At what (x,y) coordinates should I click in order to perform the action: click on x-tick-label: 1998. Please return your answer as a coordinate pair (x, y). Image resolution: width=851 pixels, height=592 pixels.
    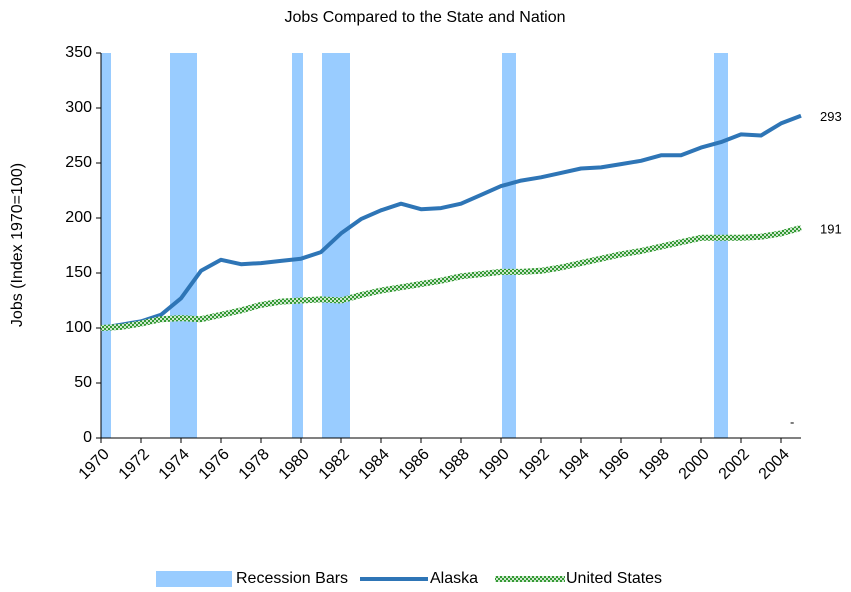
    Looking at the image, I should click on (654, 464).